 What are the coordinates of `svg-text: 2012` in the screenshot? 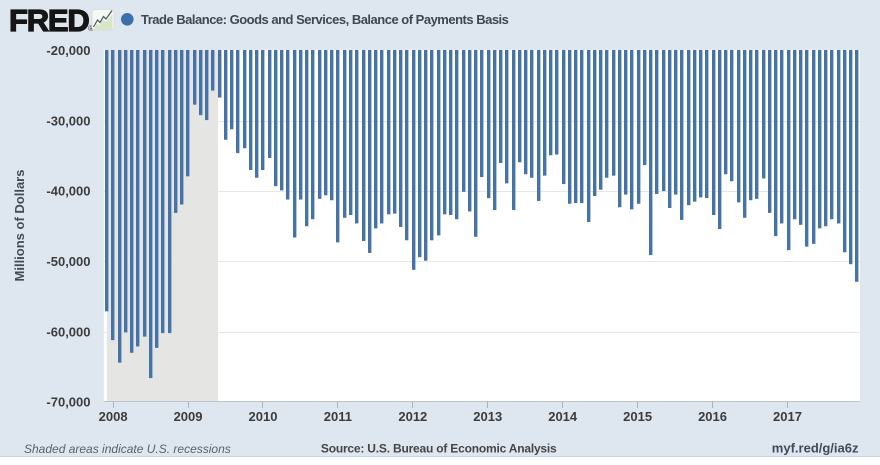 It's located at (412, 416).